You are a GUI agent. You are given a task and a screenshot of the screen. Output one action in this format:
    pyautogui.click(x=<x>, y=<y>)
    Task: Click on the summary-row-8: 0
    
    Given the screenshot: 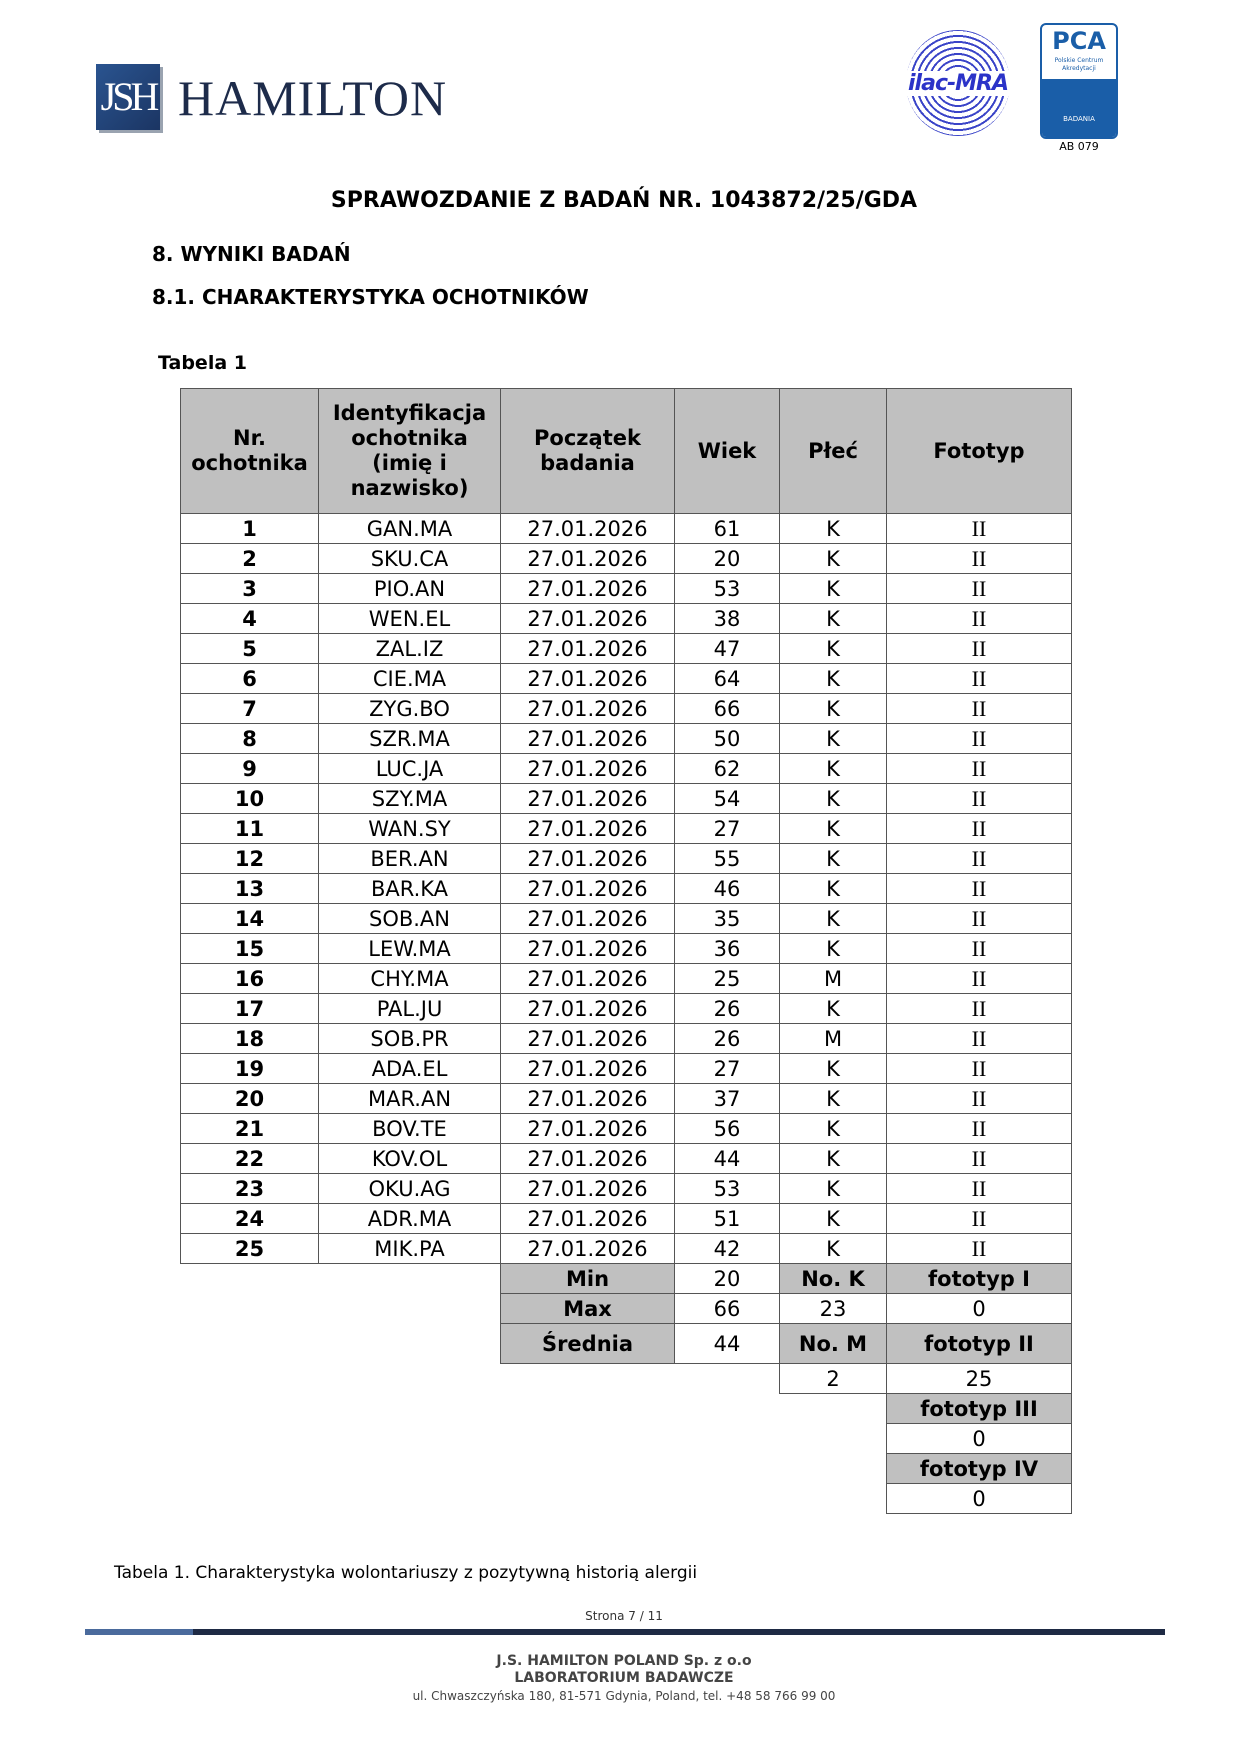 What is the action you would take?
    pyautogui.click(x=626, y=1498)
    